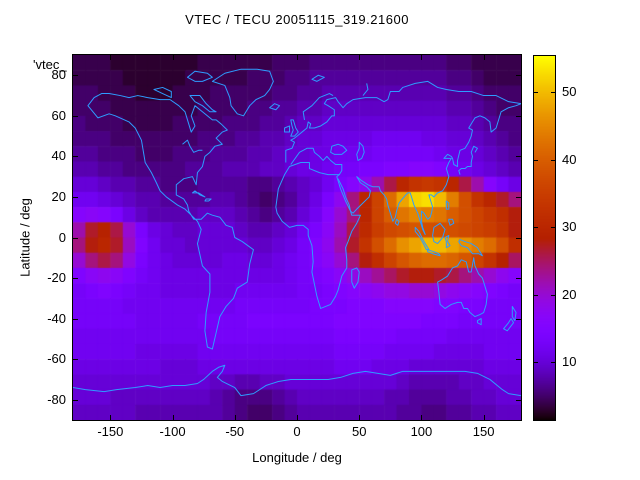  What do you see at coordinates (58, 156) in the screenshot?
I see `y-tick-label: 40` at bounding box center [58, 156].